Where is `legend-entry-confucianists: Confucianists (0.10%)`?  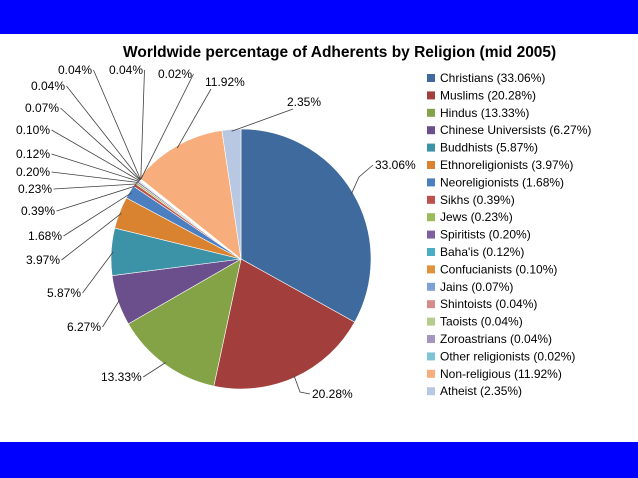
legend-entry-confucianists: Confucianists (0.10%) is located at coordinates (498, 269).